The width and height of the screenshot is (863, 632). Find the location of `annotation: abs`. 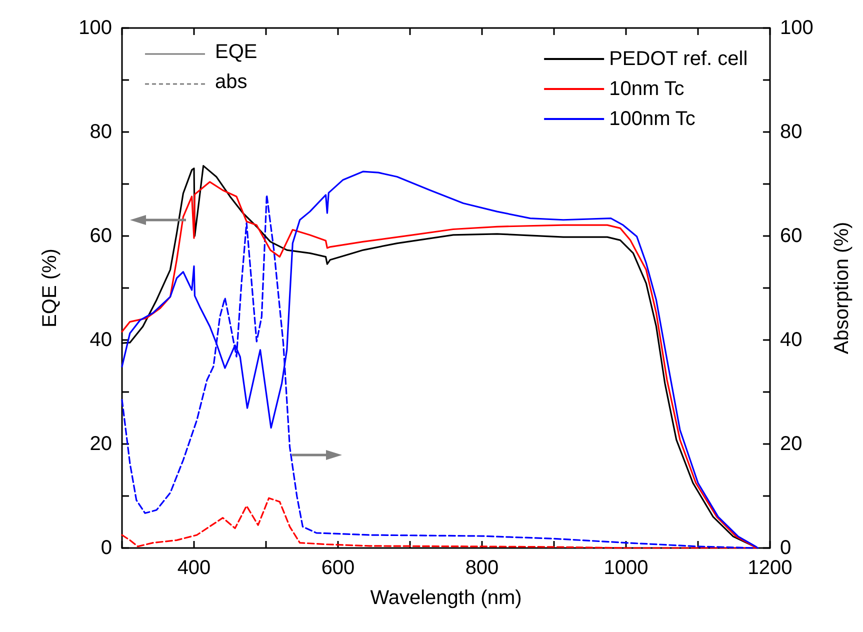

annotation: abs is located at coordinates (231, 82).